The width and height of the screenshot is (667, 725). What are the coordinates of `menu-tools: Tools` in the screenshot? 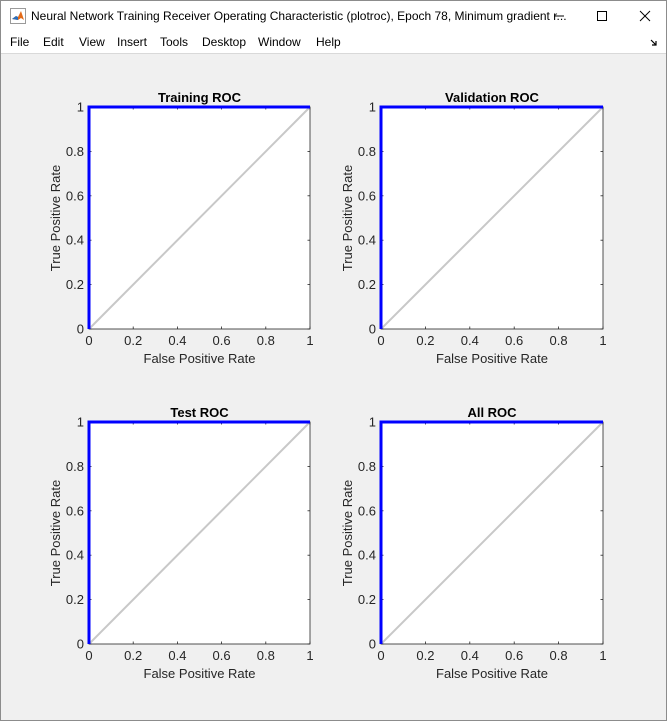 It's located at (174, 42).